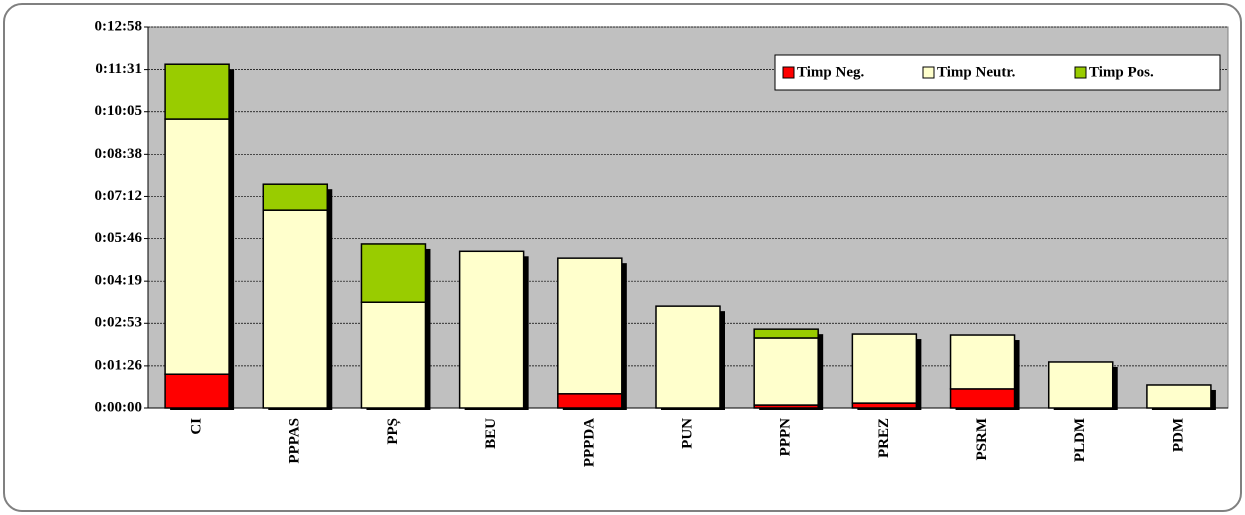  What do you see at coordinates (687, 433) in the screenshot?
I see `x-tick-label: PUN` at bounding box center [687, 433].